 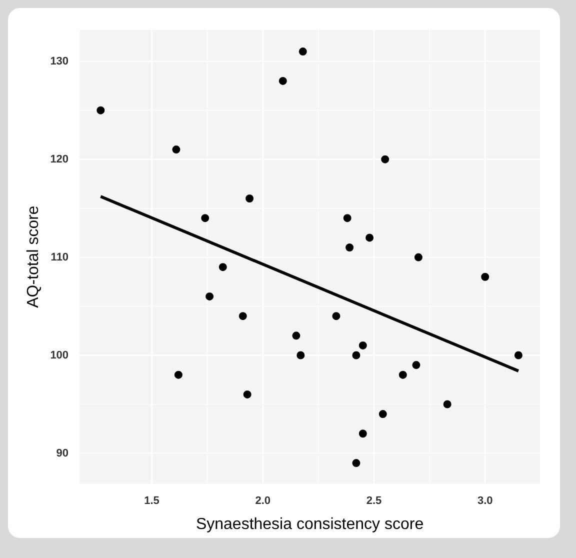 What do you see at coordinates (59, 355) in the screenshot?
I see `y-tick-label: 100` at bounding box center [59, 355].